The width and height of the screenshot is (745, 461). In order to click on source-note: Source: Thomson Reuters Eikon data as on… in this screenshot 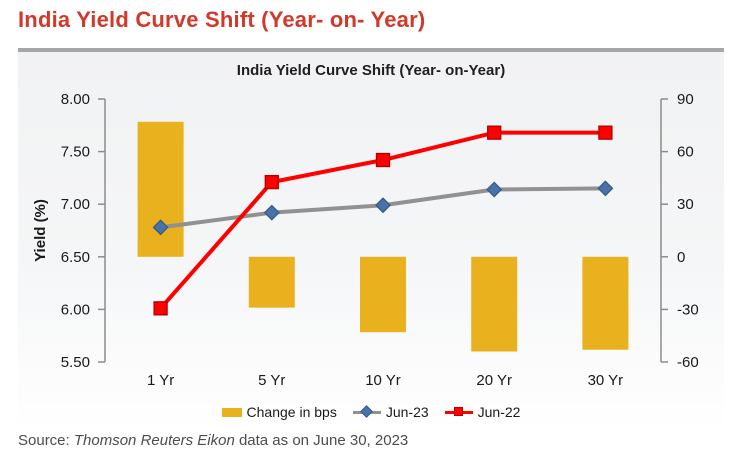, I will do `click(213, 440)`.